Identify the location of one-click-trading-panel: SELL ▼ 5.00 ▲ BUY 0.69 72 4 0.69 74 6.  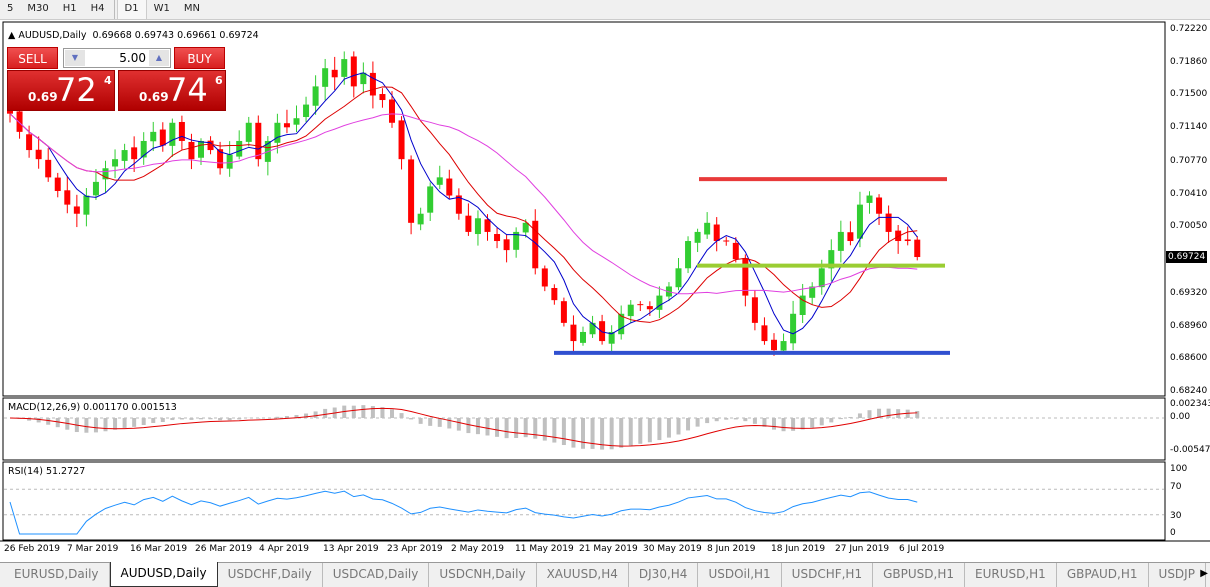
(117, 79).